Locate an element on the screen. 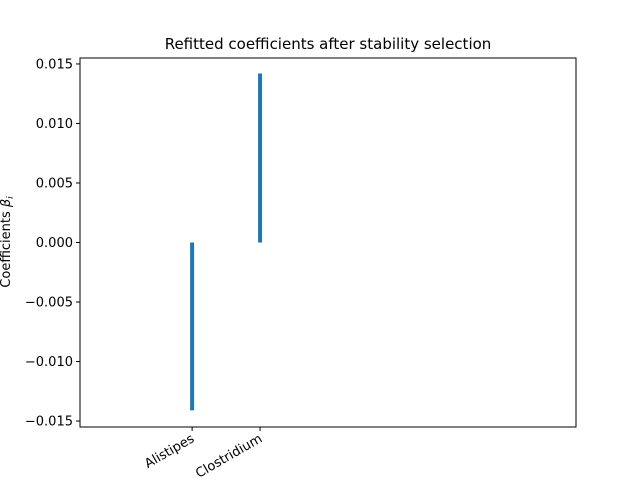 The width and height of the screenshot is (640, 480). y-axis-label-subscript: i is located at coordinates (11, 197).